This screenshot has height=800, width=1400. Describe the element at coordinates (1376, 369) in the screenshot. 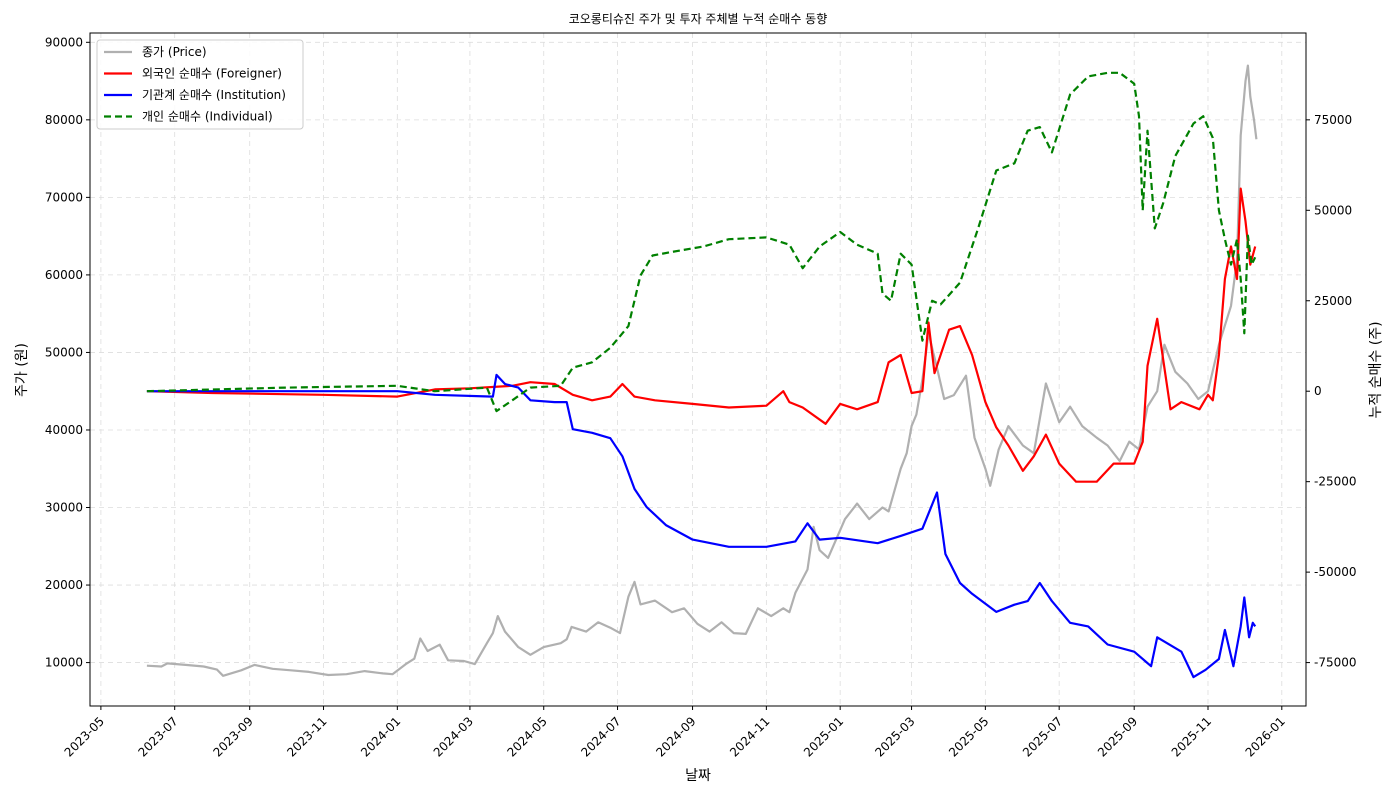

I see `right-y-axis-title: 누적 순매수 (주)` at that location.